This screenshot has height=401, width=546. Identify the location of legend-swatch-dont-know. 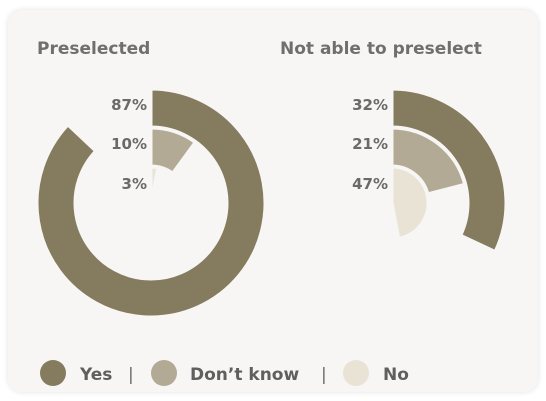
(164, 373).